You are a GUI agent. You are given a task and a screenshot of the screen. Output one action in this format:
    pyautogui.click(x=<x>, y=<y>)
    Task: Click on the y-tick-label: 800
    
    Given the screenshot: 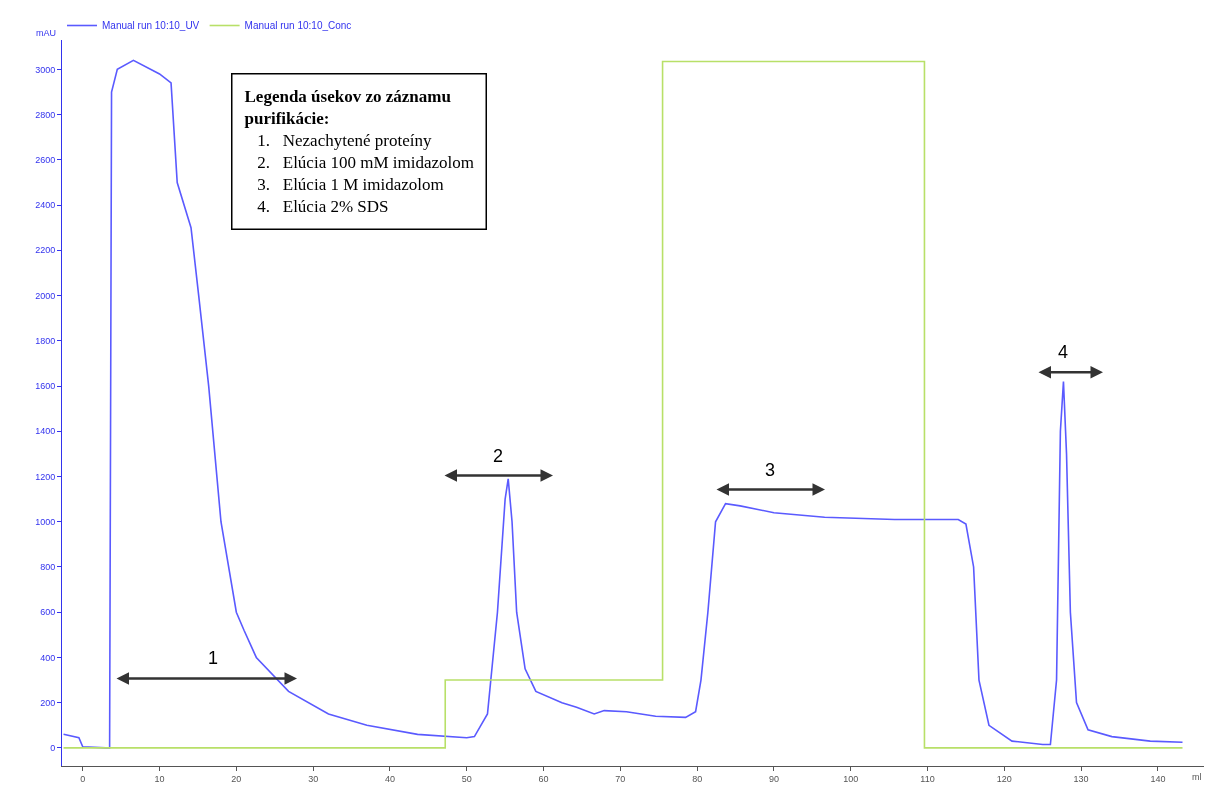 What is the action you would take?
    pyautogui.click(x=48, y=567)
    